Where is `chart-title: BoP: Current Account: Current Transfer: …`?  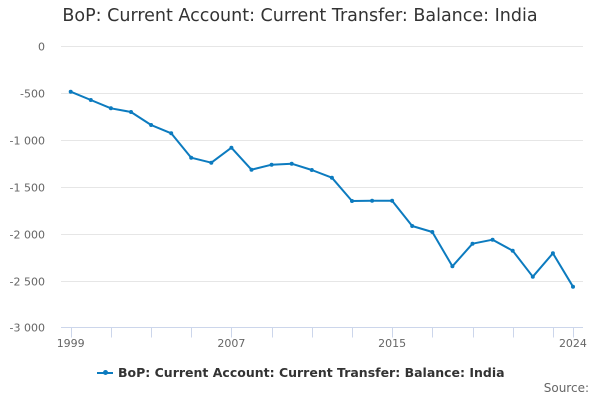
chart-title: BoP: Current Account: Current Transfer: … is located at coordinates (300, 16).